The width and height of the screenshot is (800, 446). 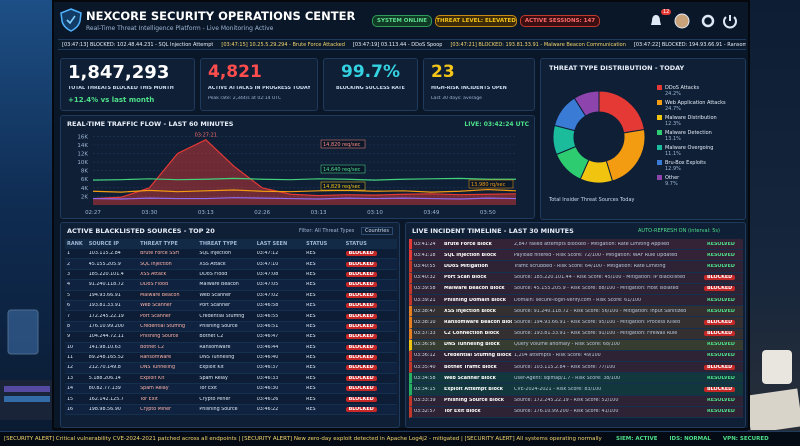 What do you see at coordinates (370, 72) in the screenshot?
I see `kpi-value: 99.7%` at bounding box center [370, 72].